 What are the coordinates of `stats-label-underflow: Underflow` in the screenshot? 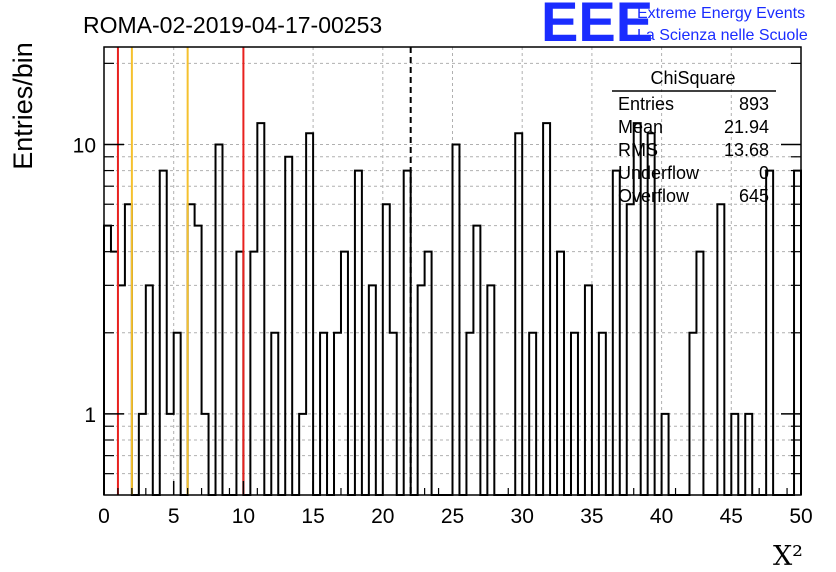 It's located at (659, 173).